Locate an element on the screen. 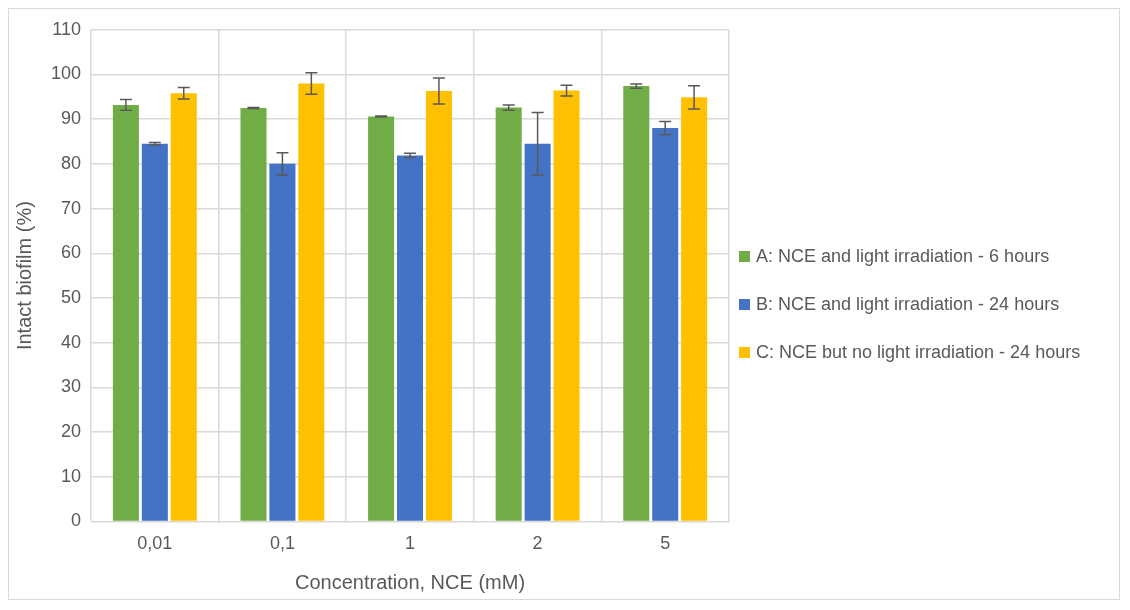  y-tick-label: 110 is located at coordinates (67, 28).